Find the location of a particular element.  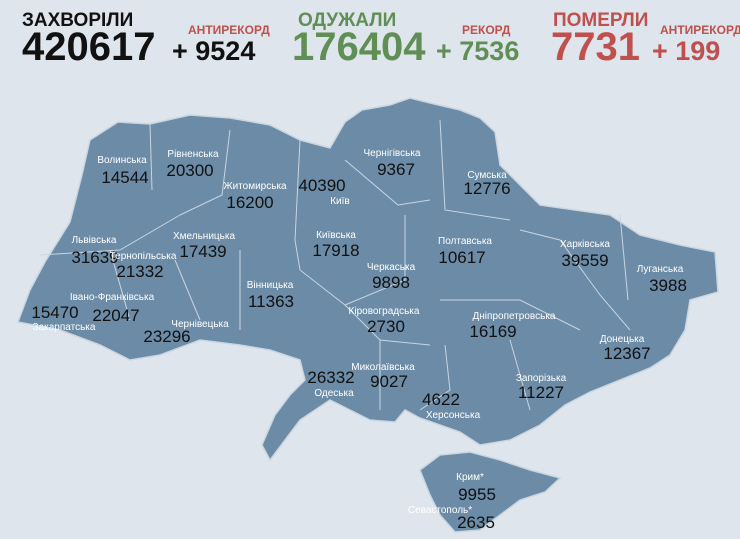

region-name: Хмельницька is located at coordinates (204, 236).